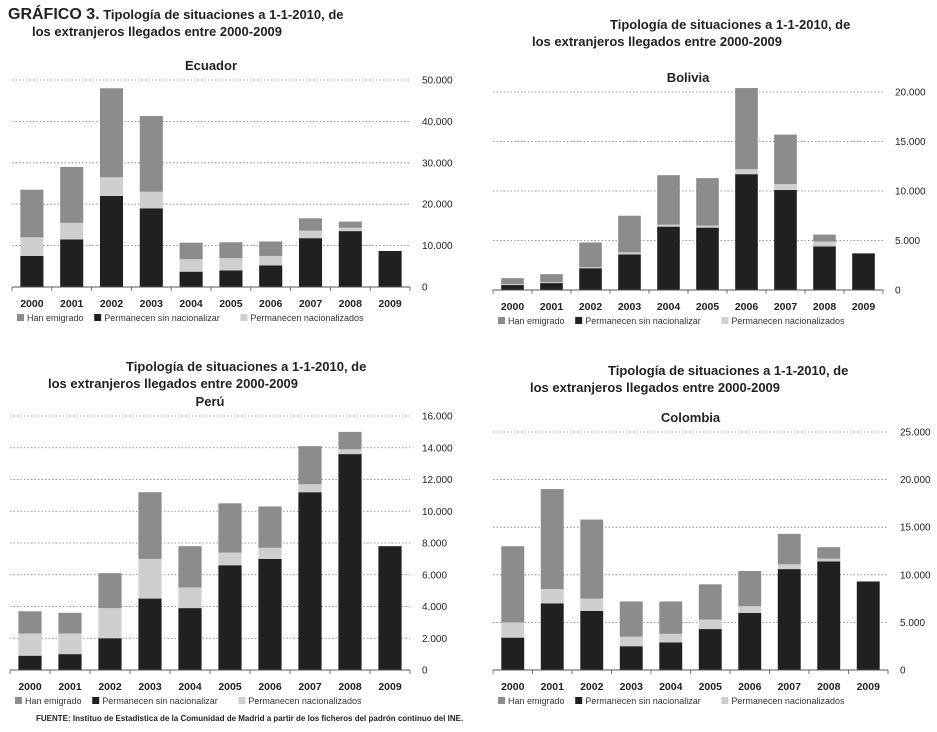  I want to click on colombia-heading-line2: los extranjeros llegados entre 2000-2009, so click(655, 387).